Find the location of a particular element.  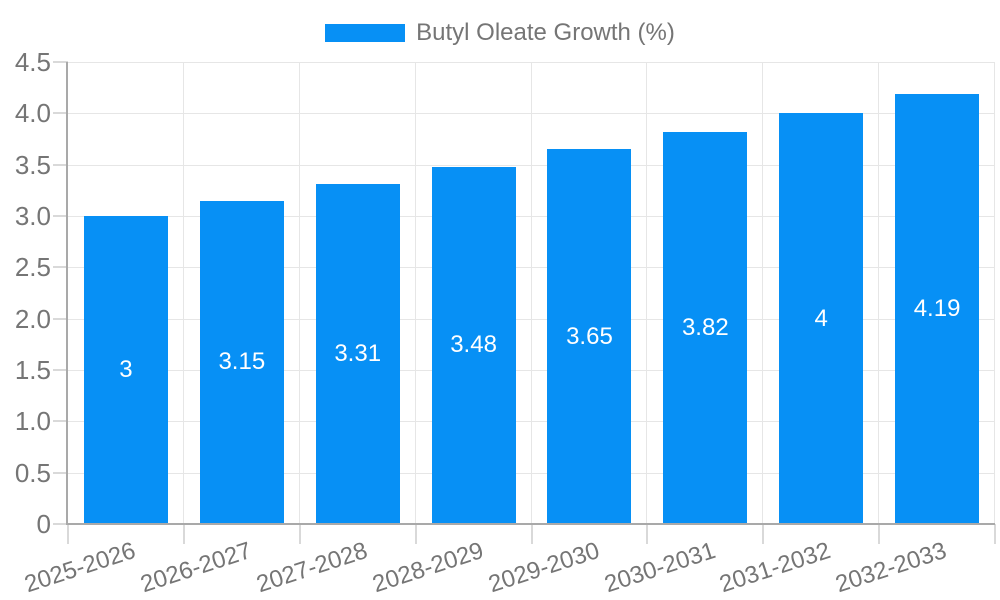

bar-2027-2028: 3.31 is located at coordinates (357, 354).